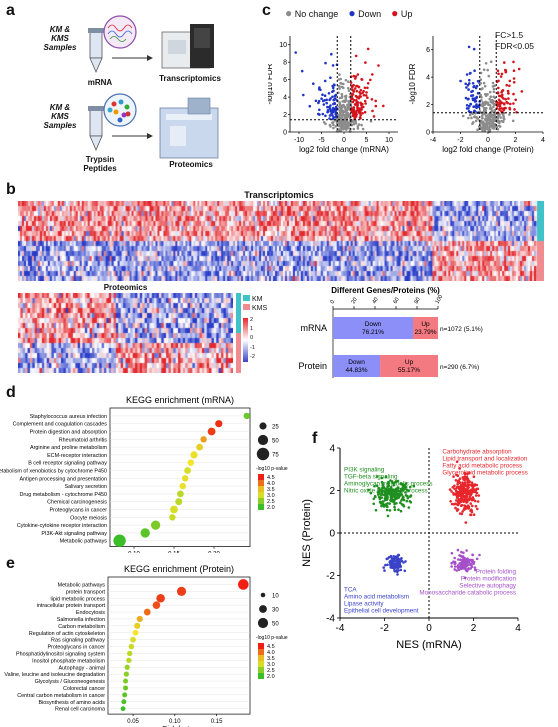 This screenshot has height=727, width=558. I want to click on pathway-label: Arginine and proline metabolism, so click(69, 448).